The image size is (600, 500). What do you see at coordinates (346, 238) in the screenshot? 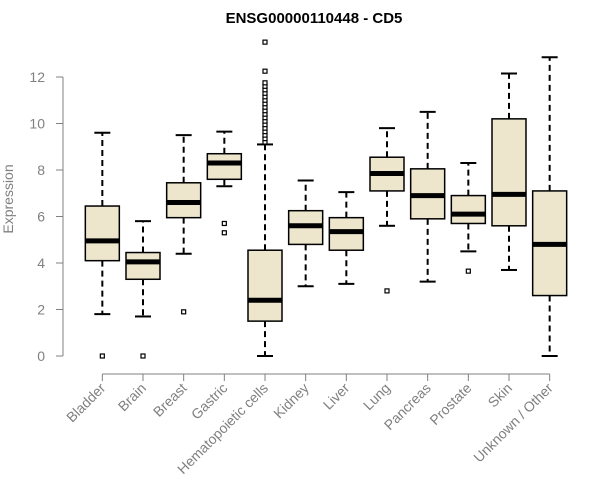
I see `box-group-liver` at bounding box center [346, 238].